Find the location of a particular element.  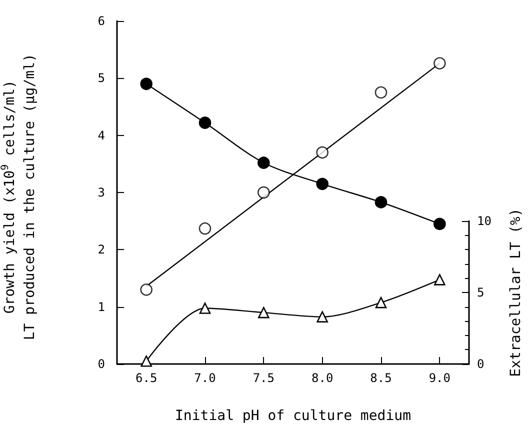

y-tick-label: 5 is located at coordinates (101, 78).